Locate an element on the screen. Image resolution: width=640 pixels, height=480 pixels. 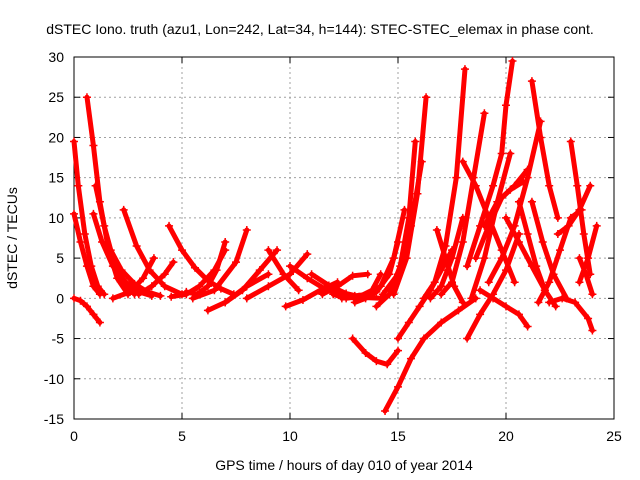
series-17-markers is located at coordinates (283, 270).